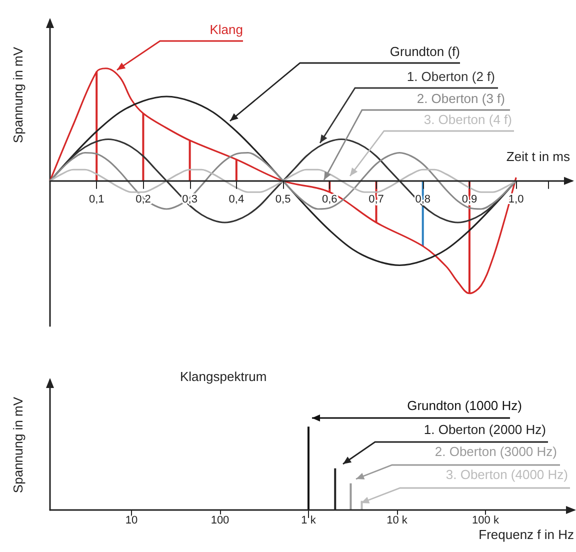 The width and height of the screenshot is (576, 552). Describe the element at coordinates (460, 98) in the screenshot. I see `text: 2. Oberton (3 f)` at that location.